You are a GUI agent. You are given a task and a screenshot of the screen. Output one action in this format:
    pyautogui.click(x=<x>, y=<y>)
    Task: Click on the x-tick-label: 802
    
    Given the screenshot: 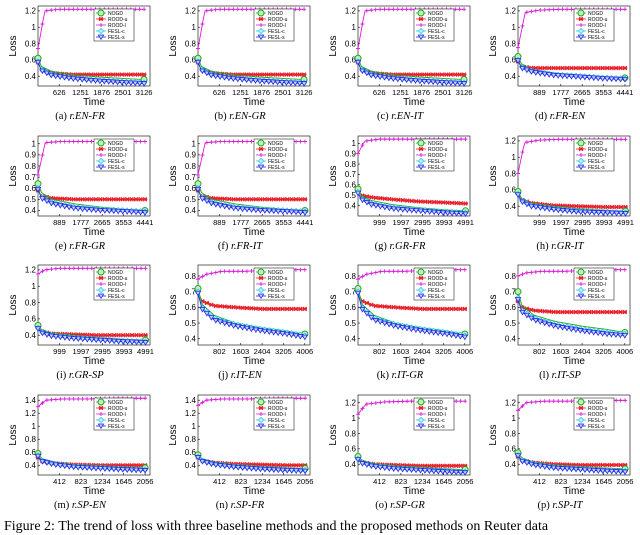 What is the action you would take?
    pyautogui.click(x=379, y=351)
    